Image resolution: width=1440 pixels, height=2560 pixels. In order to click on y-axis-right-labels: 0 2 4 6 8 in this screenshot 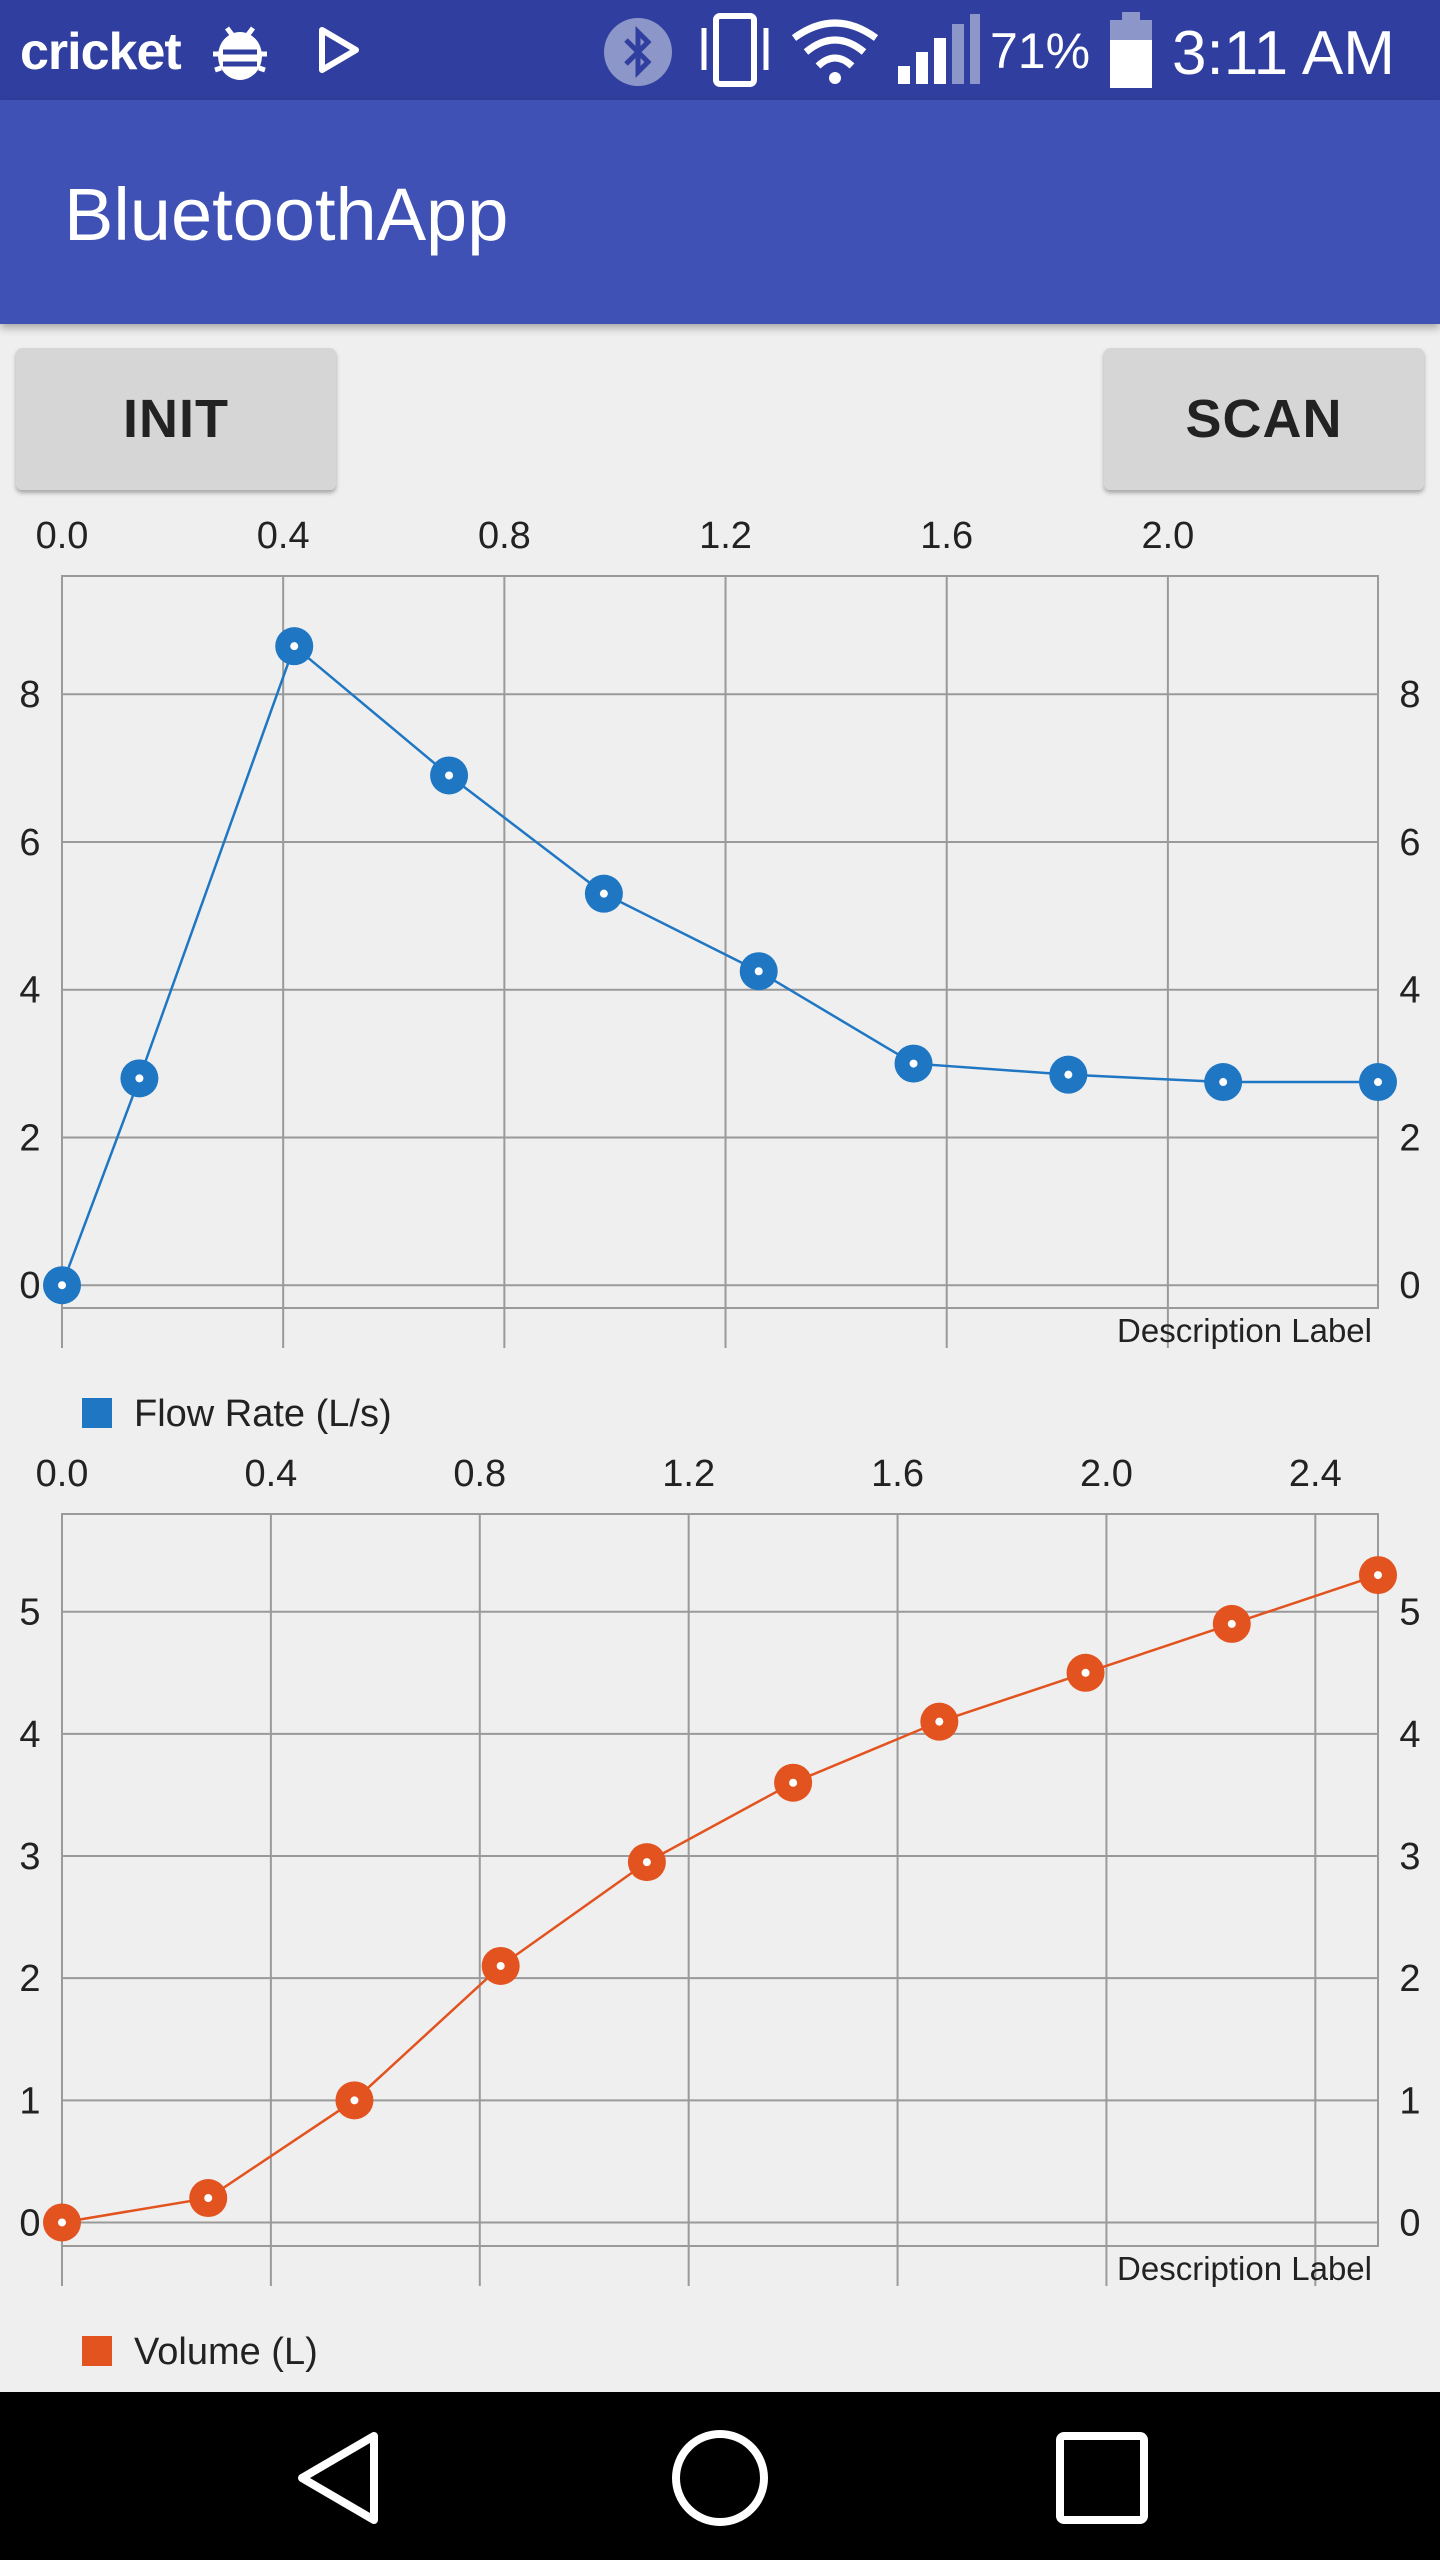, I will do `click(1409, 990)`.